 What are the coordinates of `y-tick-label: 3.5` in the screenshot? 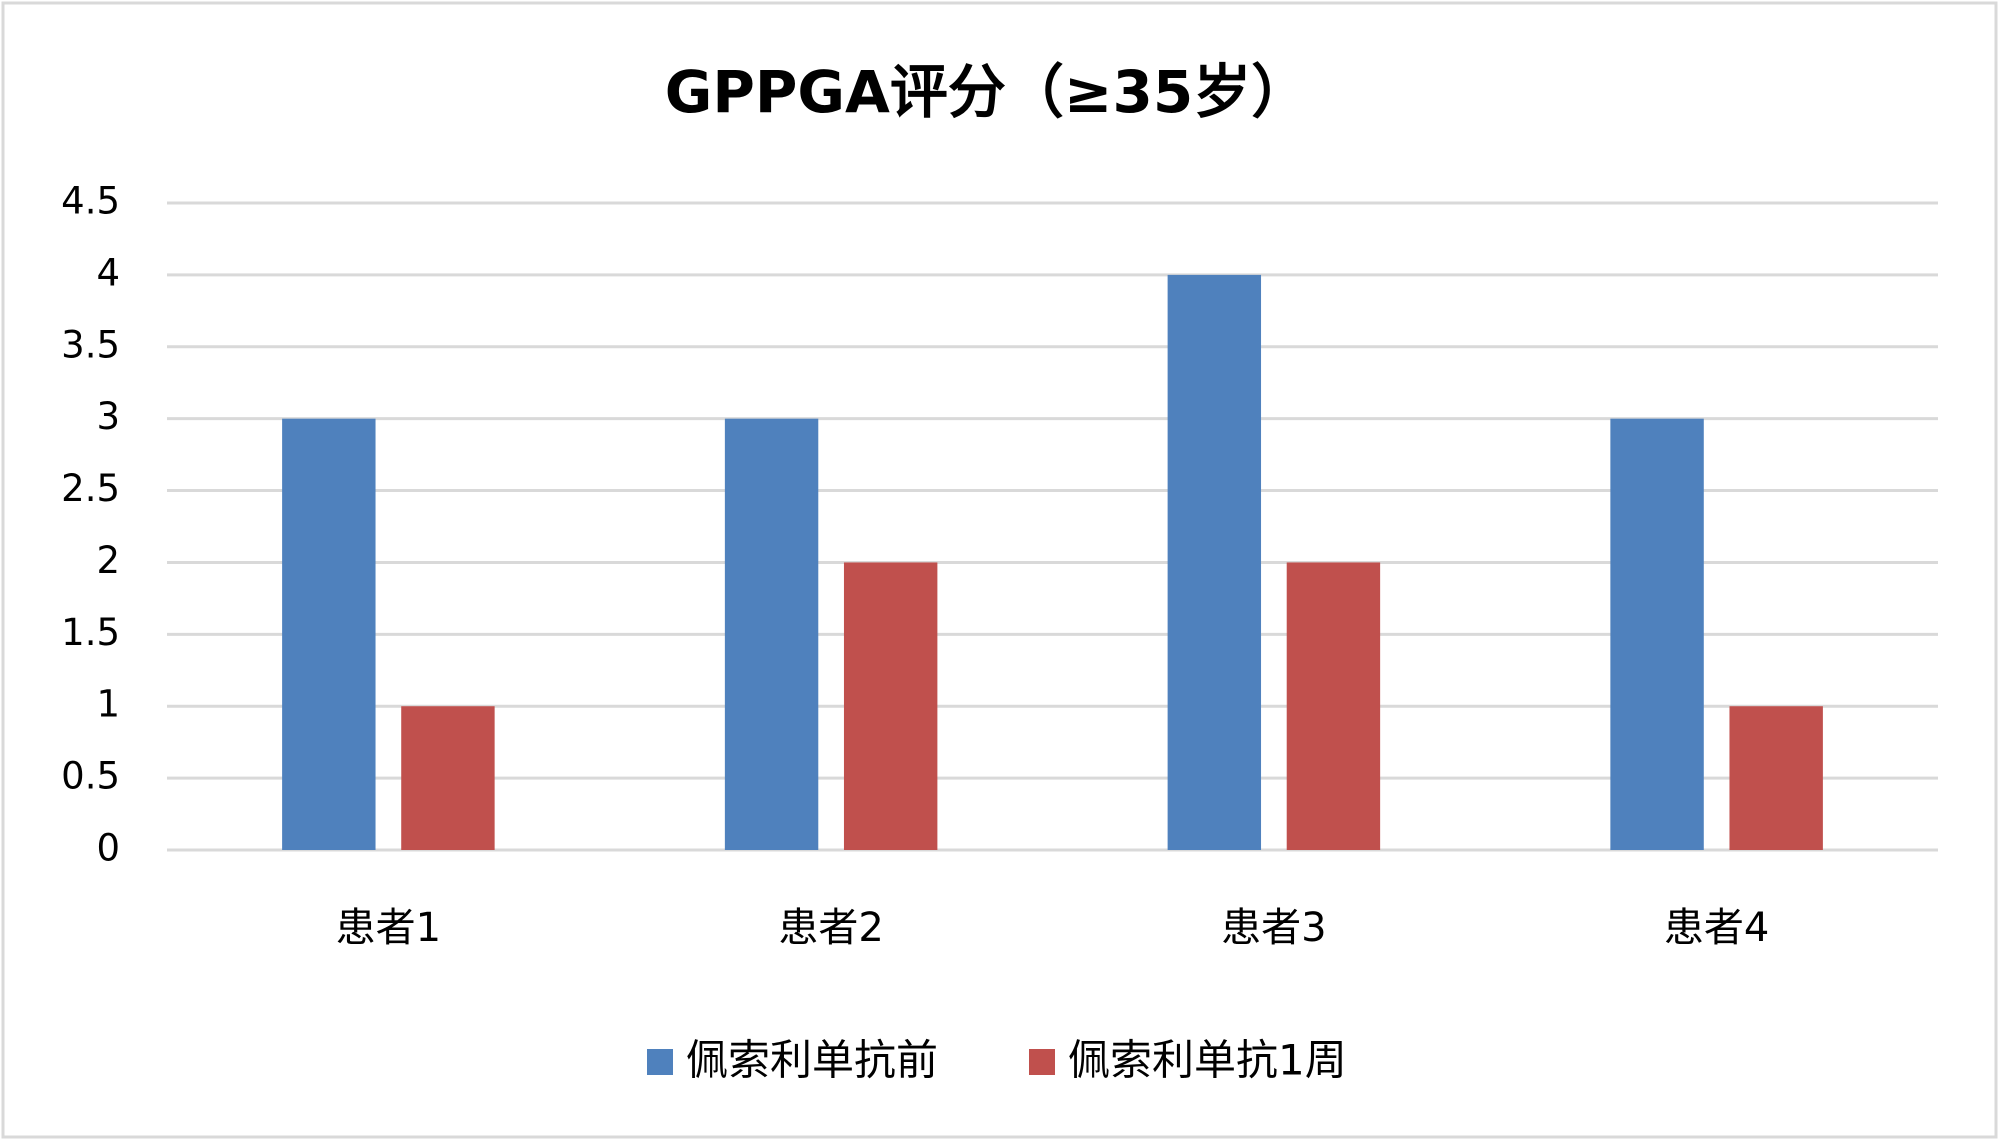 It's located at (90, 344).